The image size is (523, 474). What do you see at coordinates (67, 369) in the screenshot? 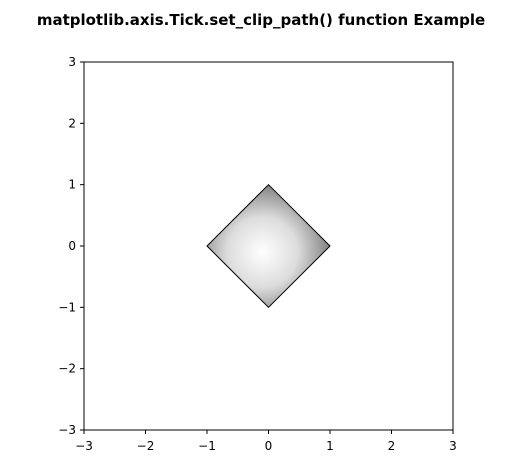
I see `y-tick-label: −2` at bounding box center [67, 369].